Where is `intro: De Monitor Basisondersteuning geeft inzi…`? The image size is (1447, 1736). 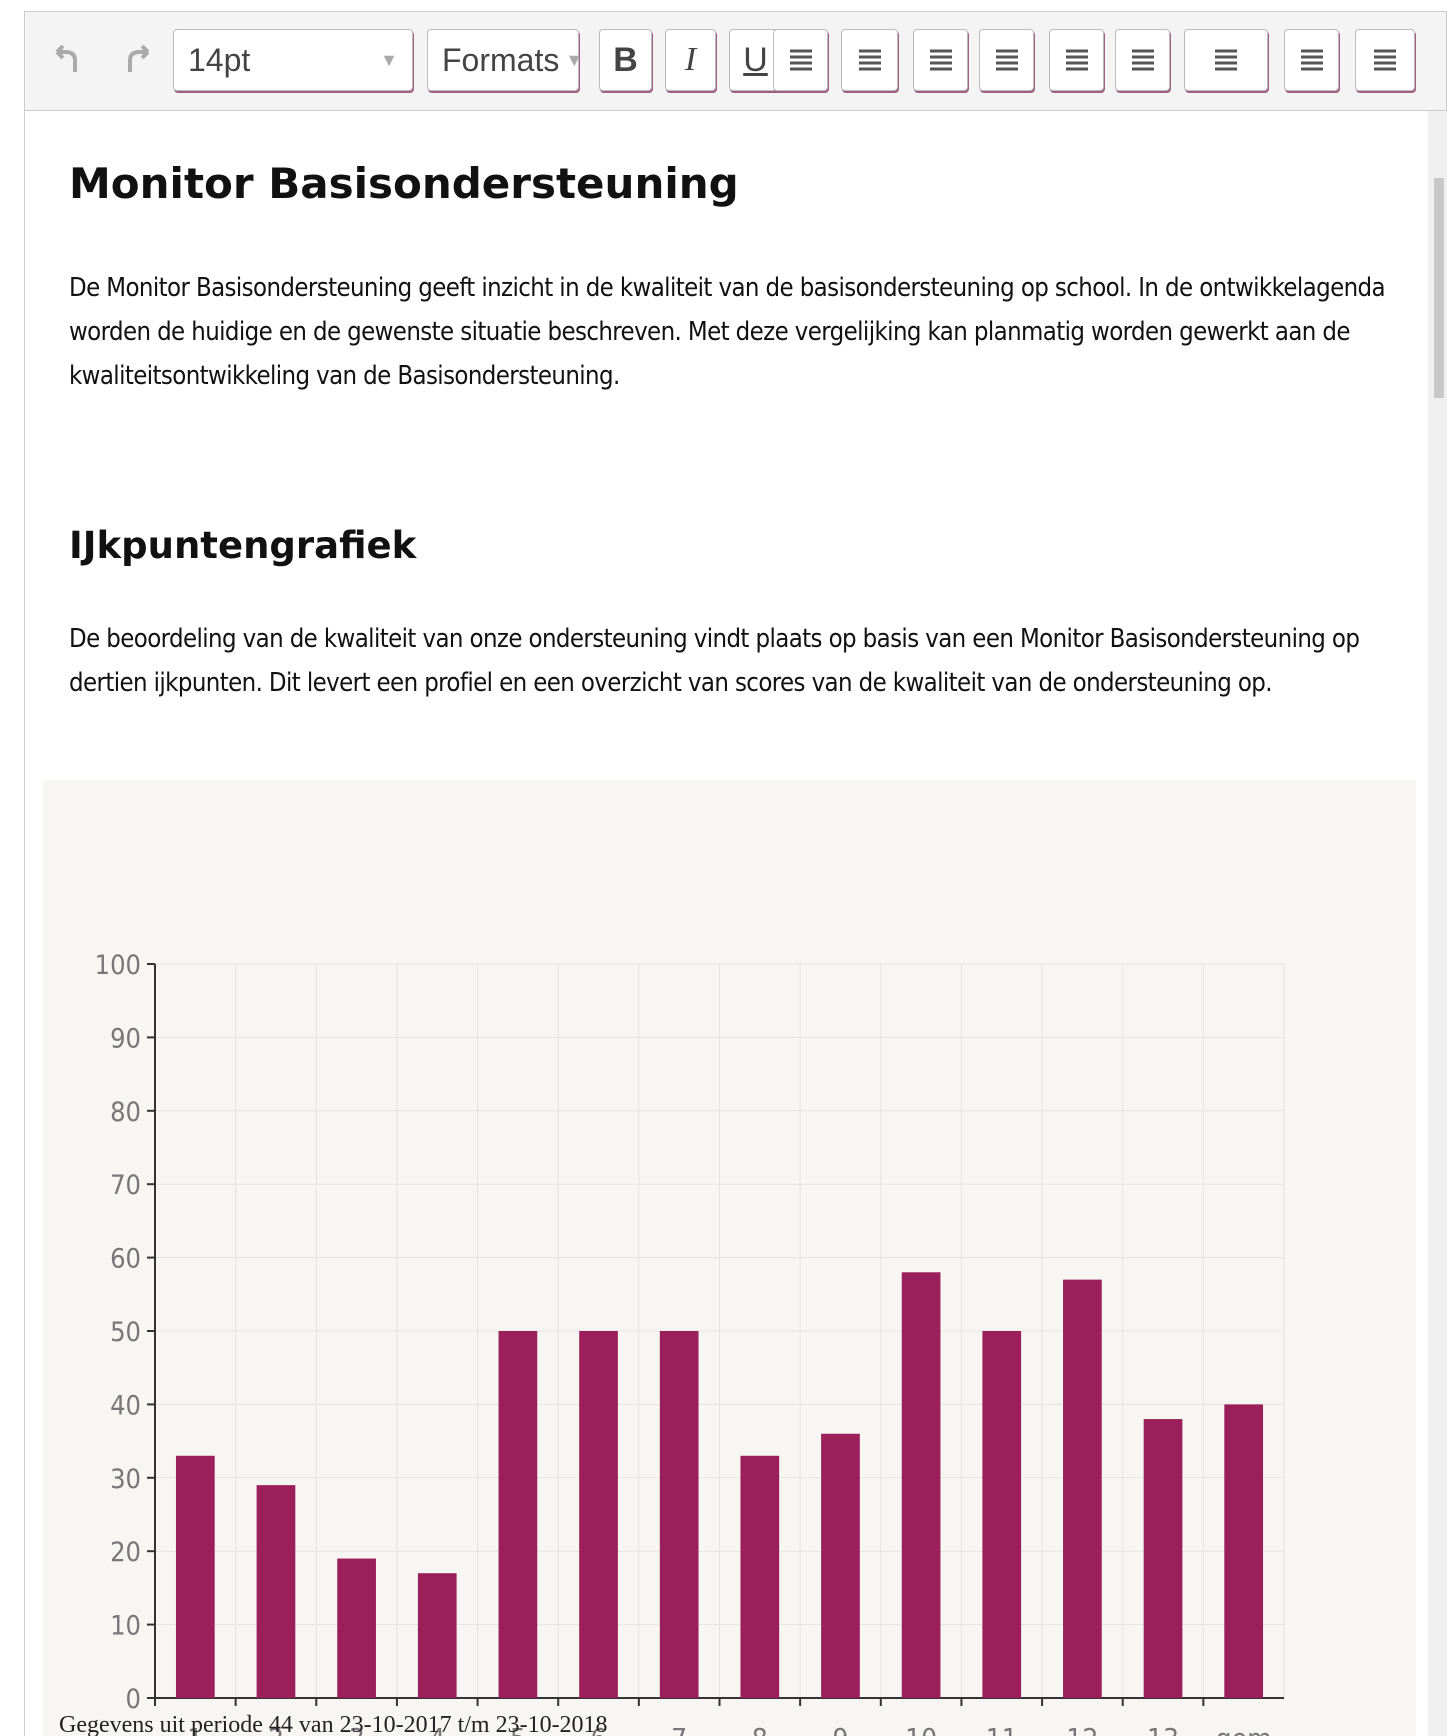
intro: De Monitor Basisondersteuning geeft inzi… is located at coordinates (727, 332).